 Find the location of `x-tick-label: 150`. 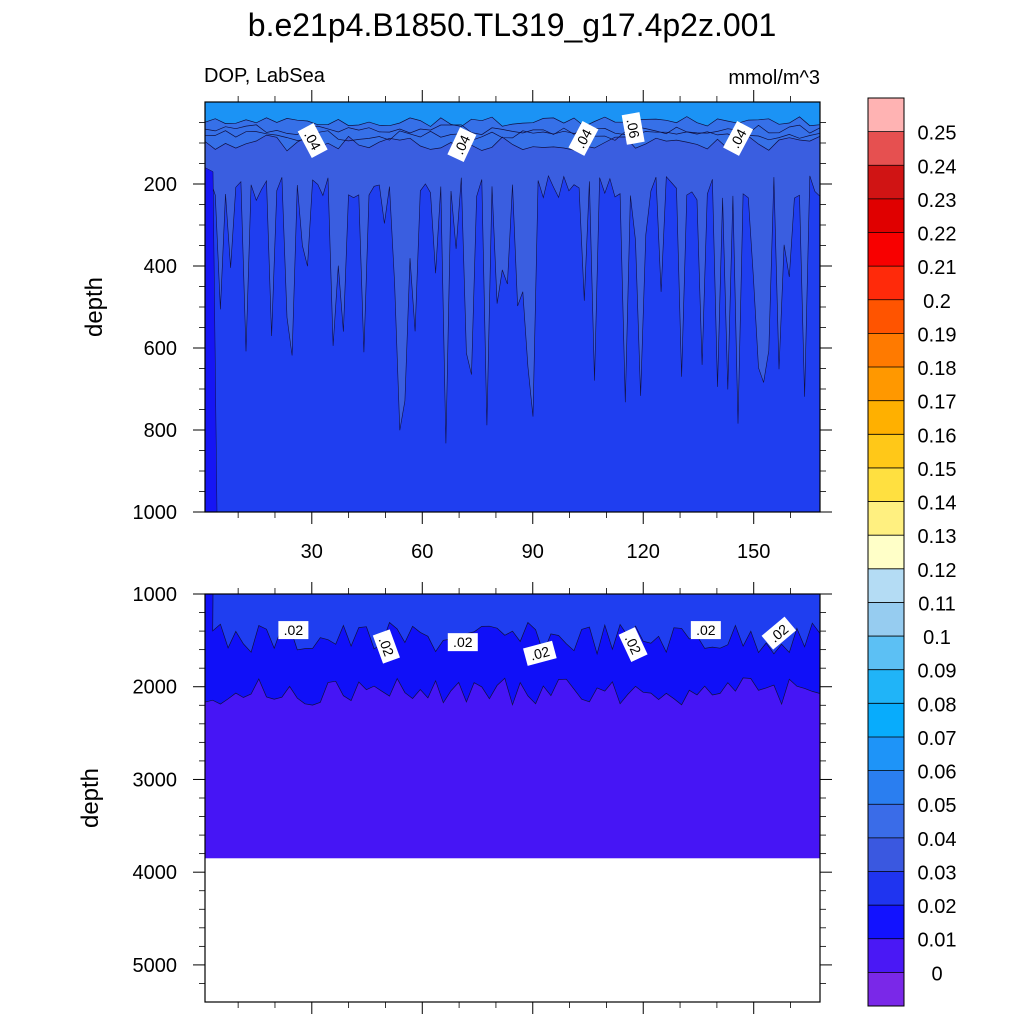

x-tick-label: 150 is located at coordinates (753, 552).